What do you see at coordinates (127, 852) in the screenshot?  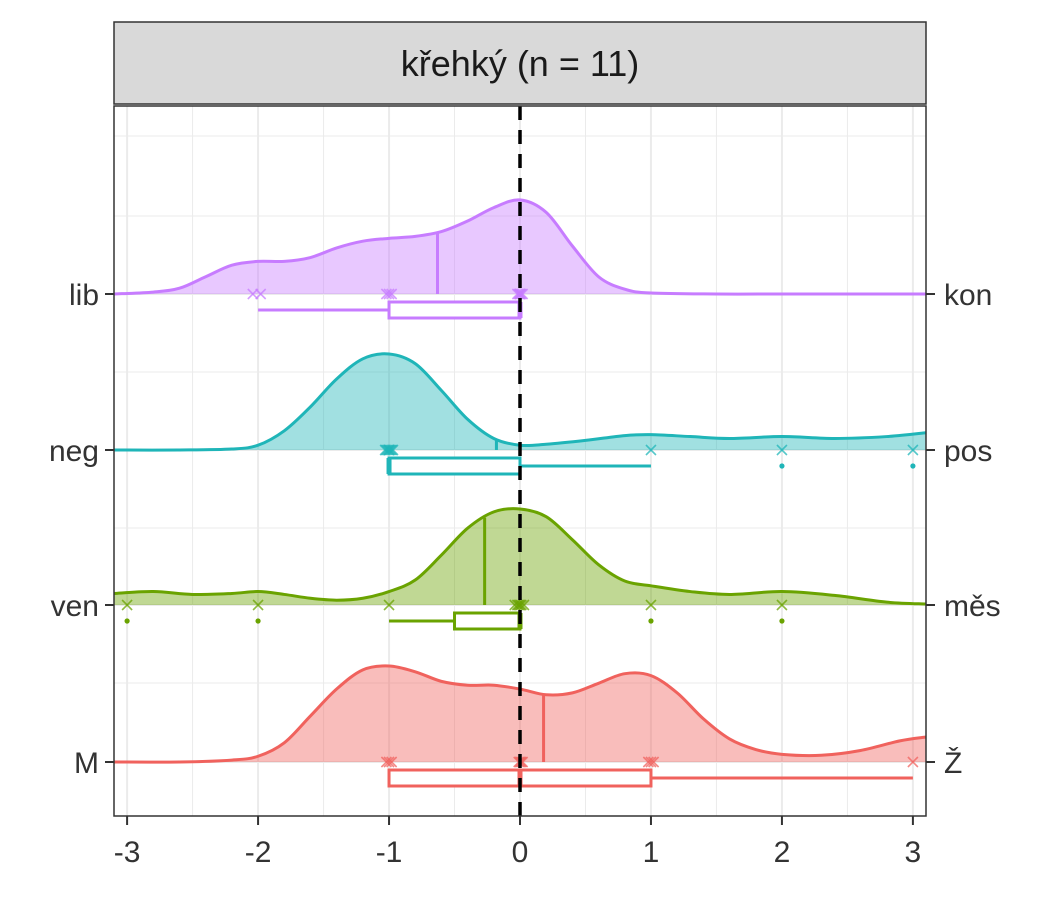 I see `x-tick-label: -3` at bounding box center [127, 852].